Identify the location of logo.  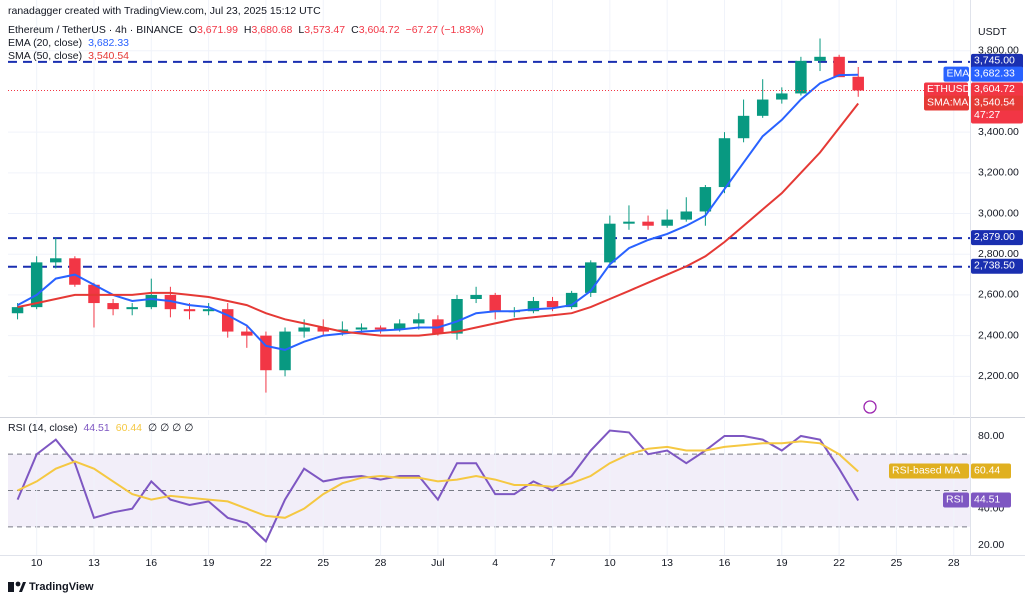
(17, 586).